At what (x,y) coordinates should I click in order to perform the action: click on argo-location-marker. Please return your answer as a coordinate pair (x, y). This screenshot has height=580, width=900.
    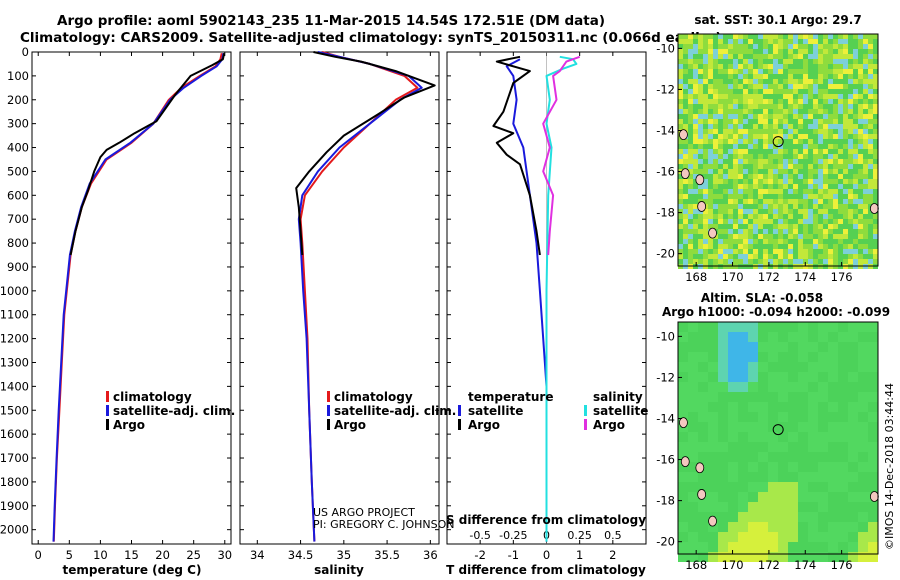
    Looking at the image, I should click on (778, 142).